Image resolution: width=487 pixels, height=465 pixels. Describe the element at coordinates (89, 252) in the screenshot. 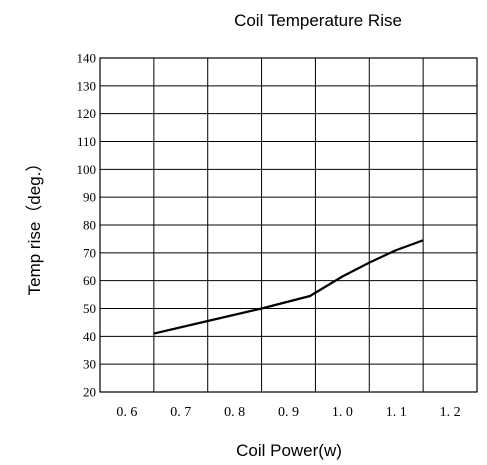

I see `y-tick-label: 70` at that location.